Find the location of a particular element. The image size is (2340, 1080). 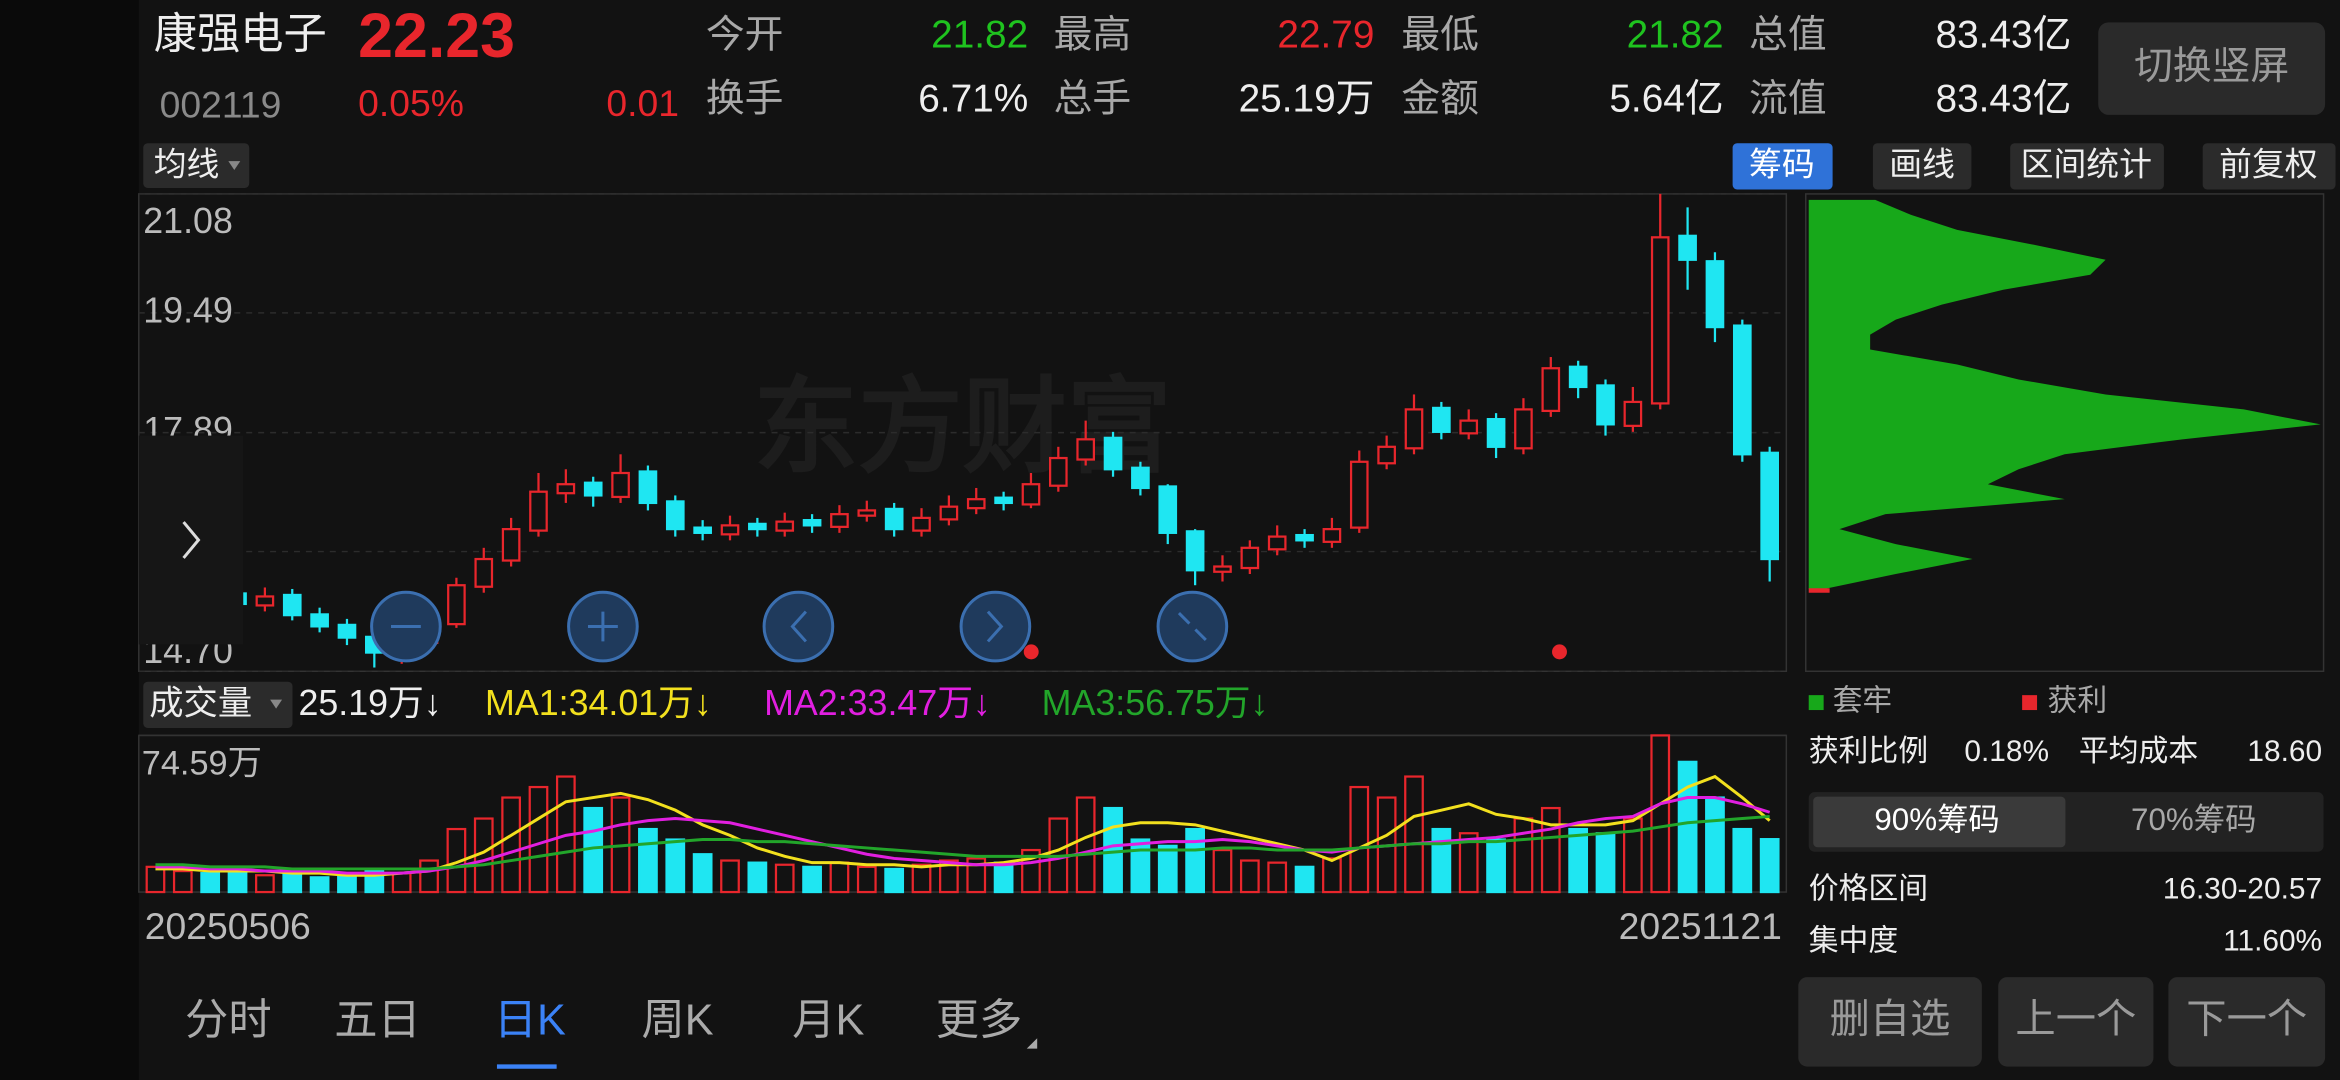

range-value: 16.30-20.57 is located at coordinates (2242, 888).